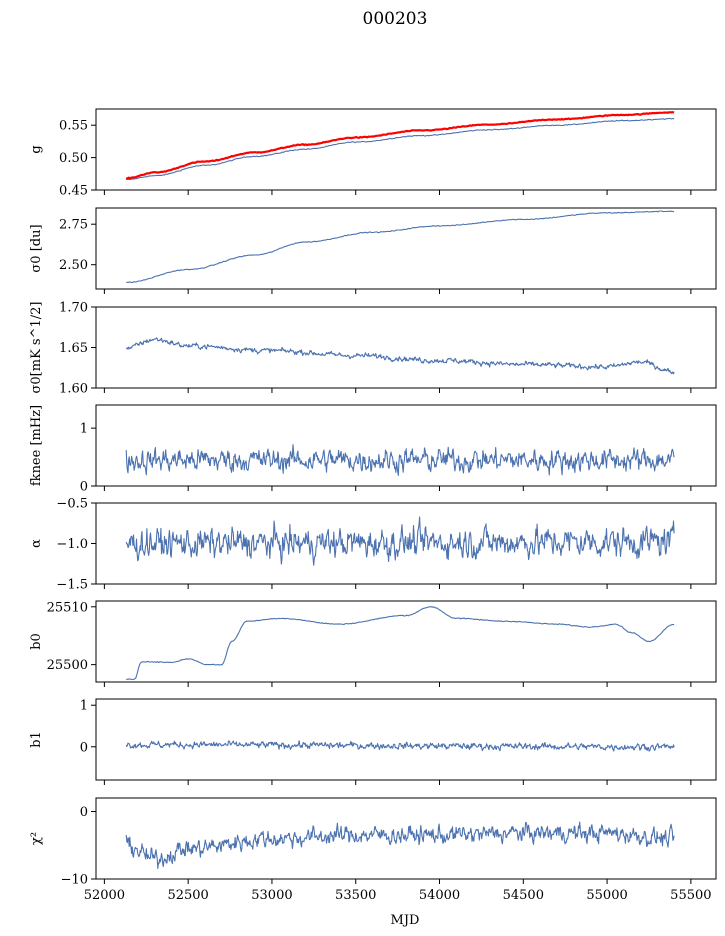 The width and height of the screenshot is (725, 936). I want to click on x-tick-label: 53500, so click(355, 895).